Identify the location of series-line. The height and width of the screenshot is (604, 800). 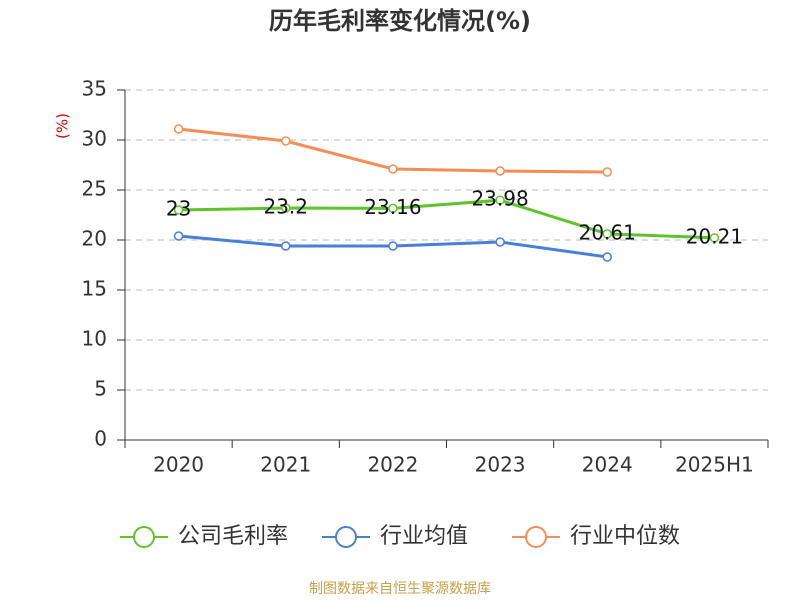
(446, 219).